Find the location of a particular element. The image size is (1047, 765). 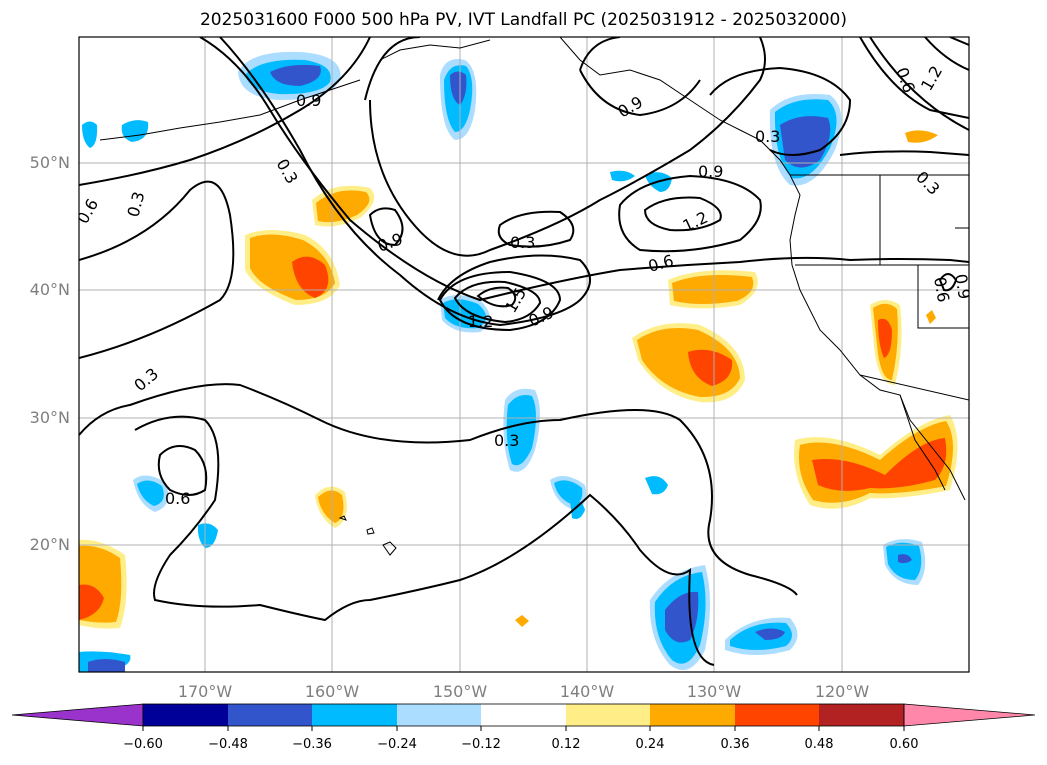

lon-label-150w: 150°W is located at coordinates (460, 691).